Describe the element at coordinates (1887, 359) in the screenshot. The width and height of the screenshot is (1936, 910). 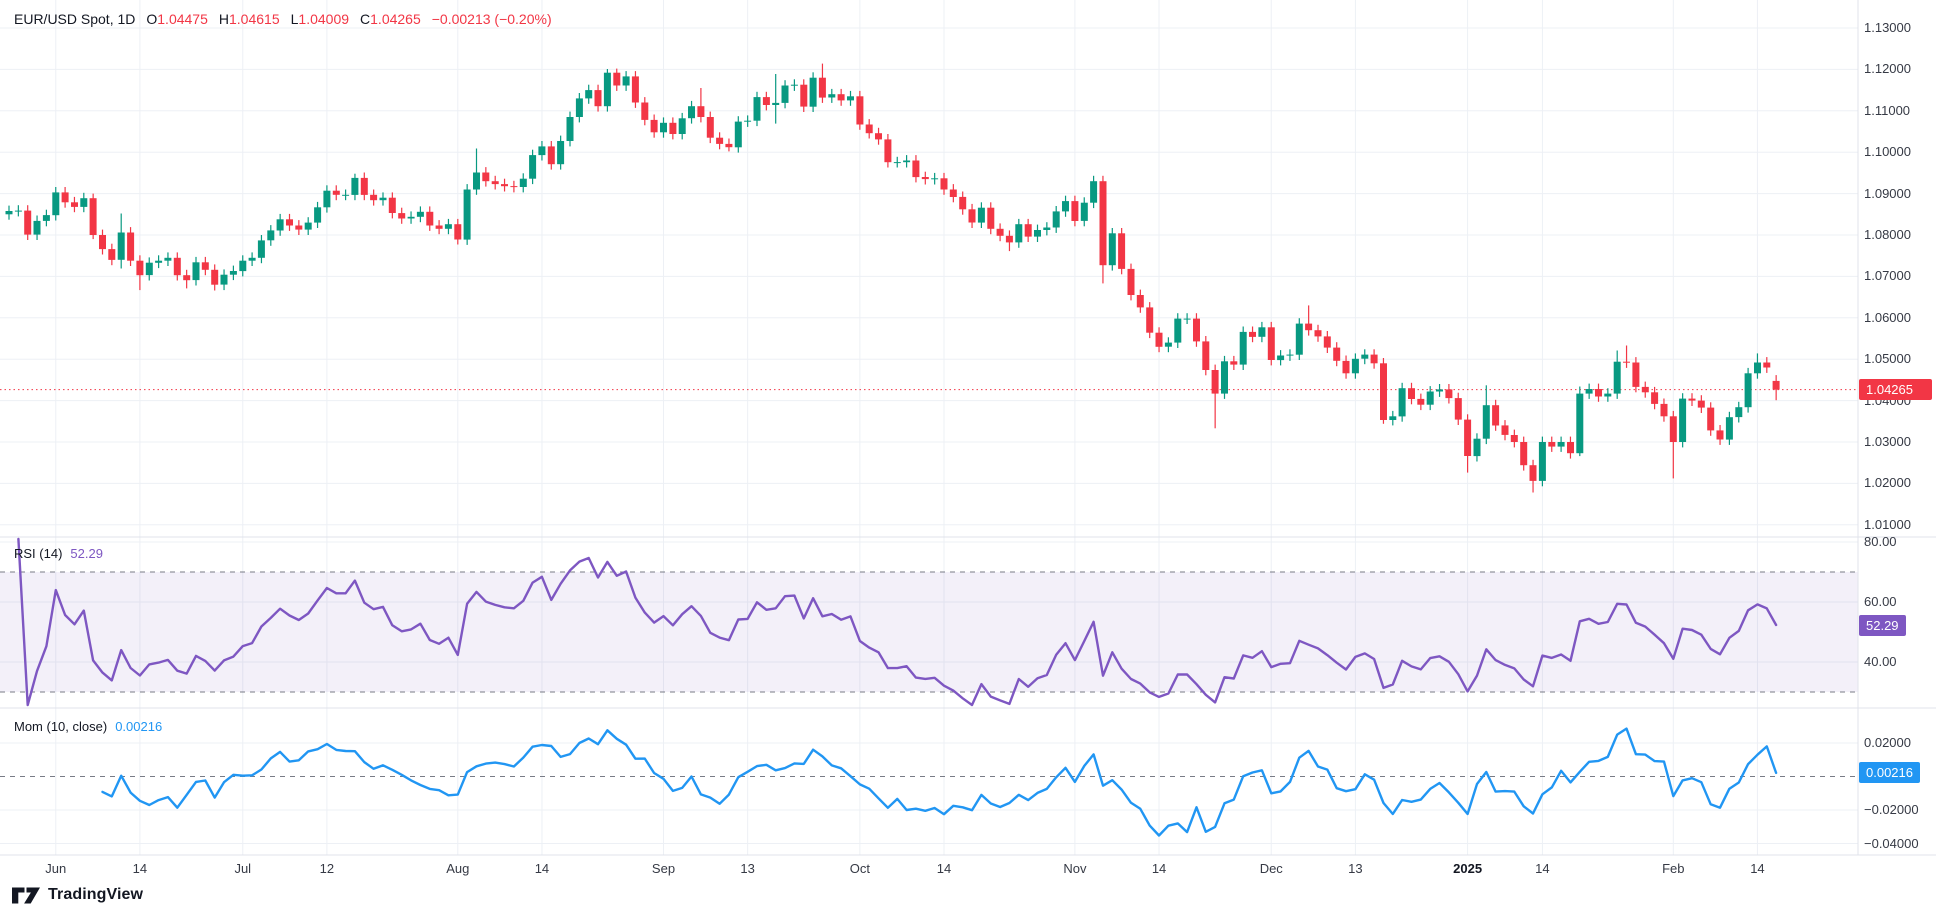
I see `price-axis-label: 1.05000` at that location.